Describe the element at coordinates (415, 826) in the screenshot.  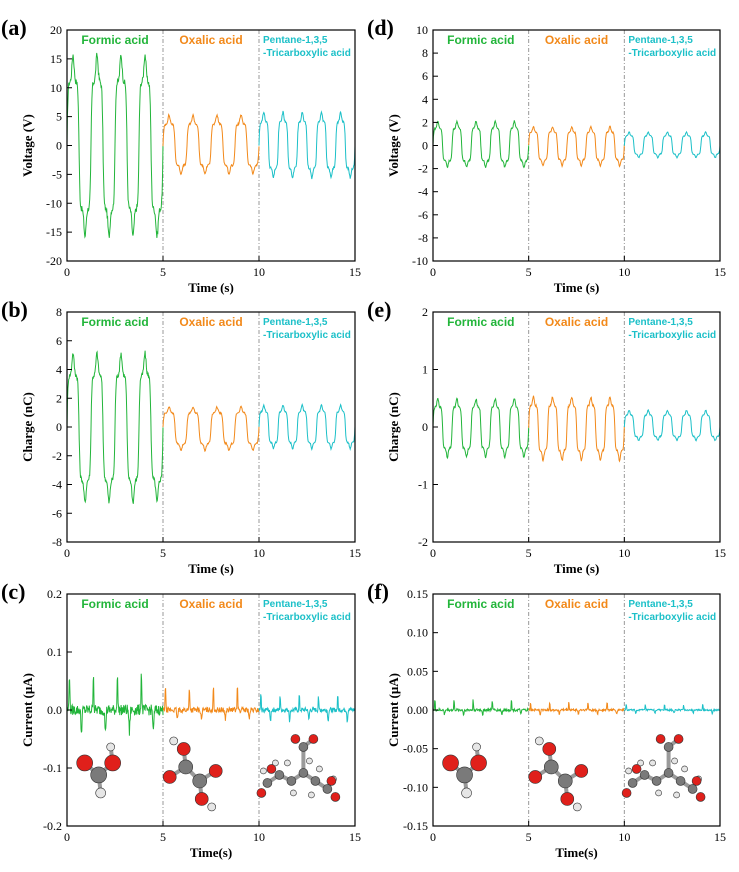
I see `y-tick-label: -0.15` at that location.